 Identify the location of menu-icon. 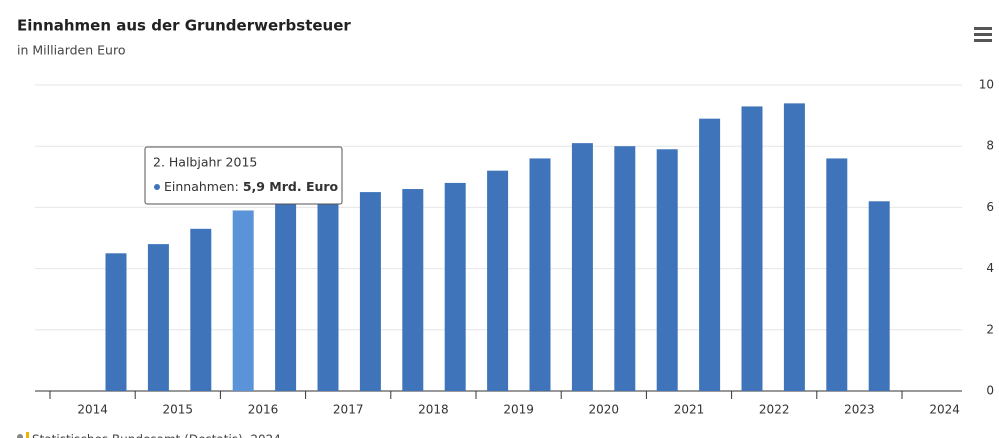
(983, 34).